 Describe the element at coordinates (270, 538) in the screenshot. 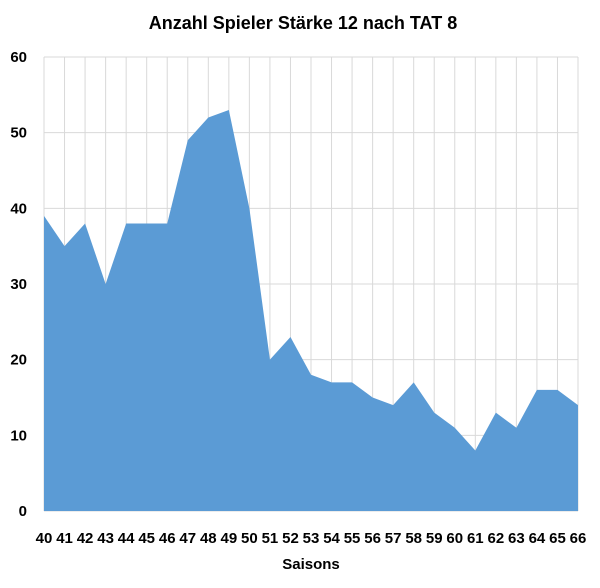

I see `x-tick-label: 51` at that location.